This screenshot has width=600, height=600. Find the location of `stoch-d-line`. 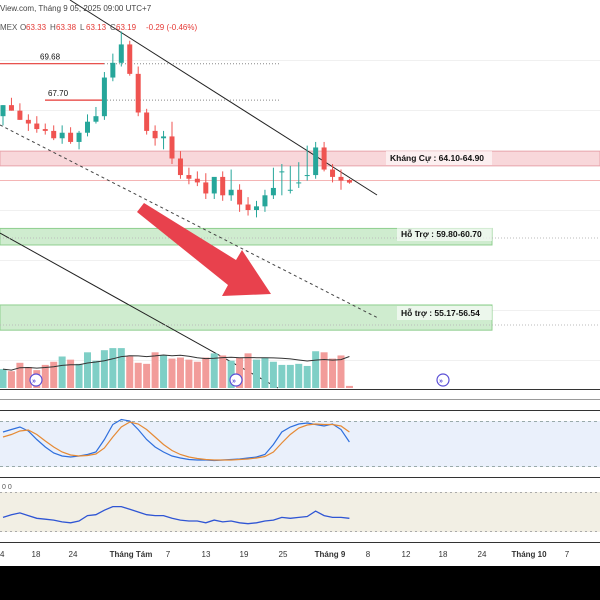

stoch-d-line is located at coordinates (176, 441).